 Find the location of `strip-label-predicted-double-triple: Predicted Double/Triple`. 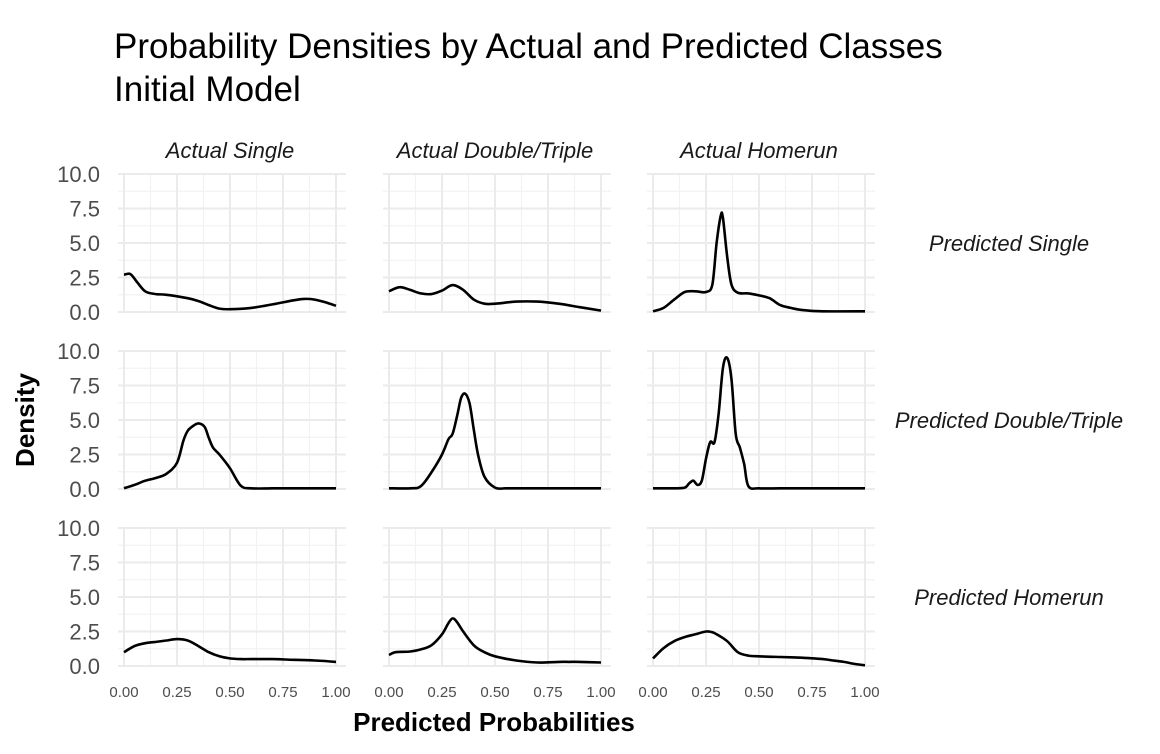

strip-label-predicted-double-triple: Predicted Double/Triple is located at coordinates (1009, 420).